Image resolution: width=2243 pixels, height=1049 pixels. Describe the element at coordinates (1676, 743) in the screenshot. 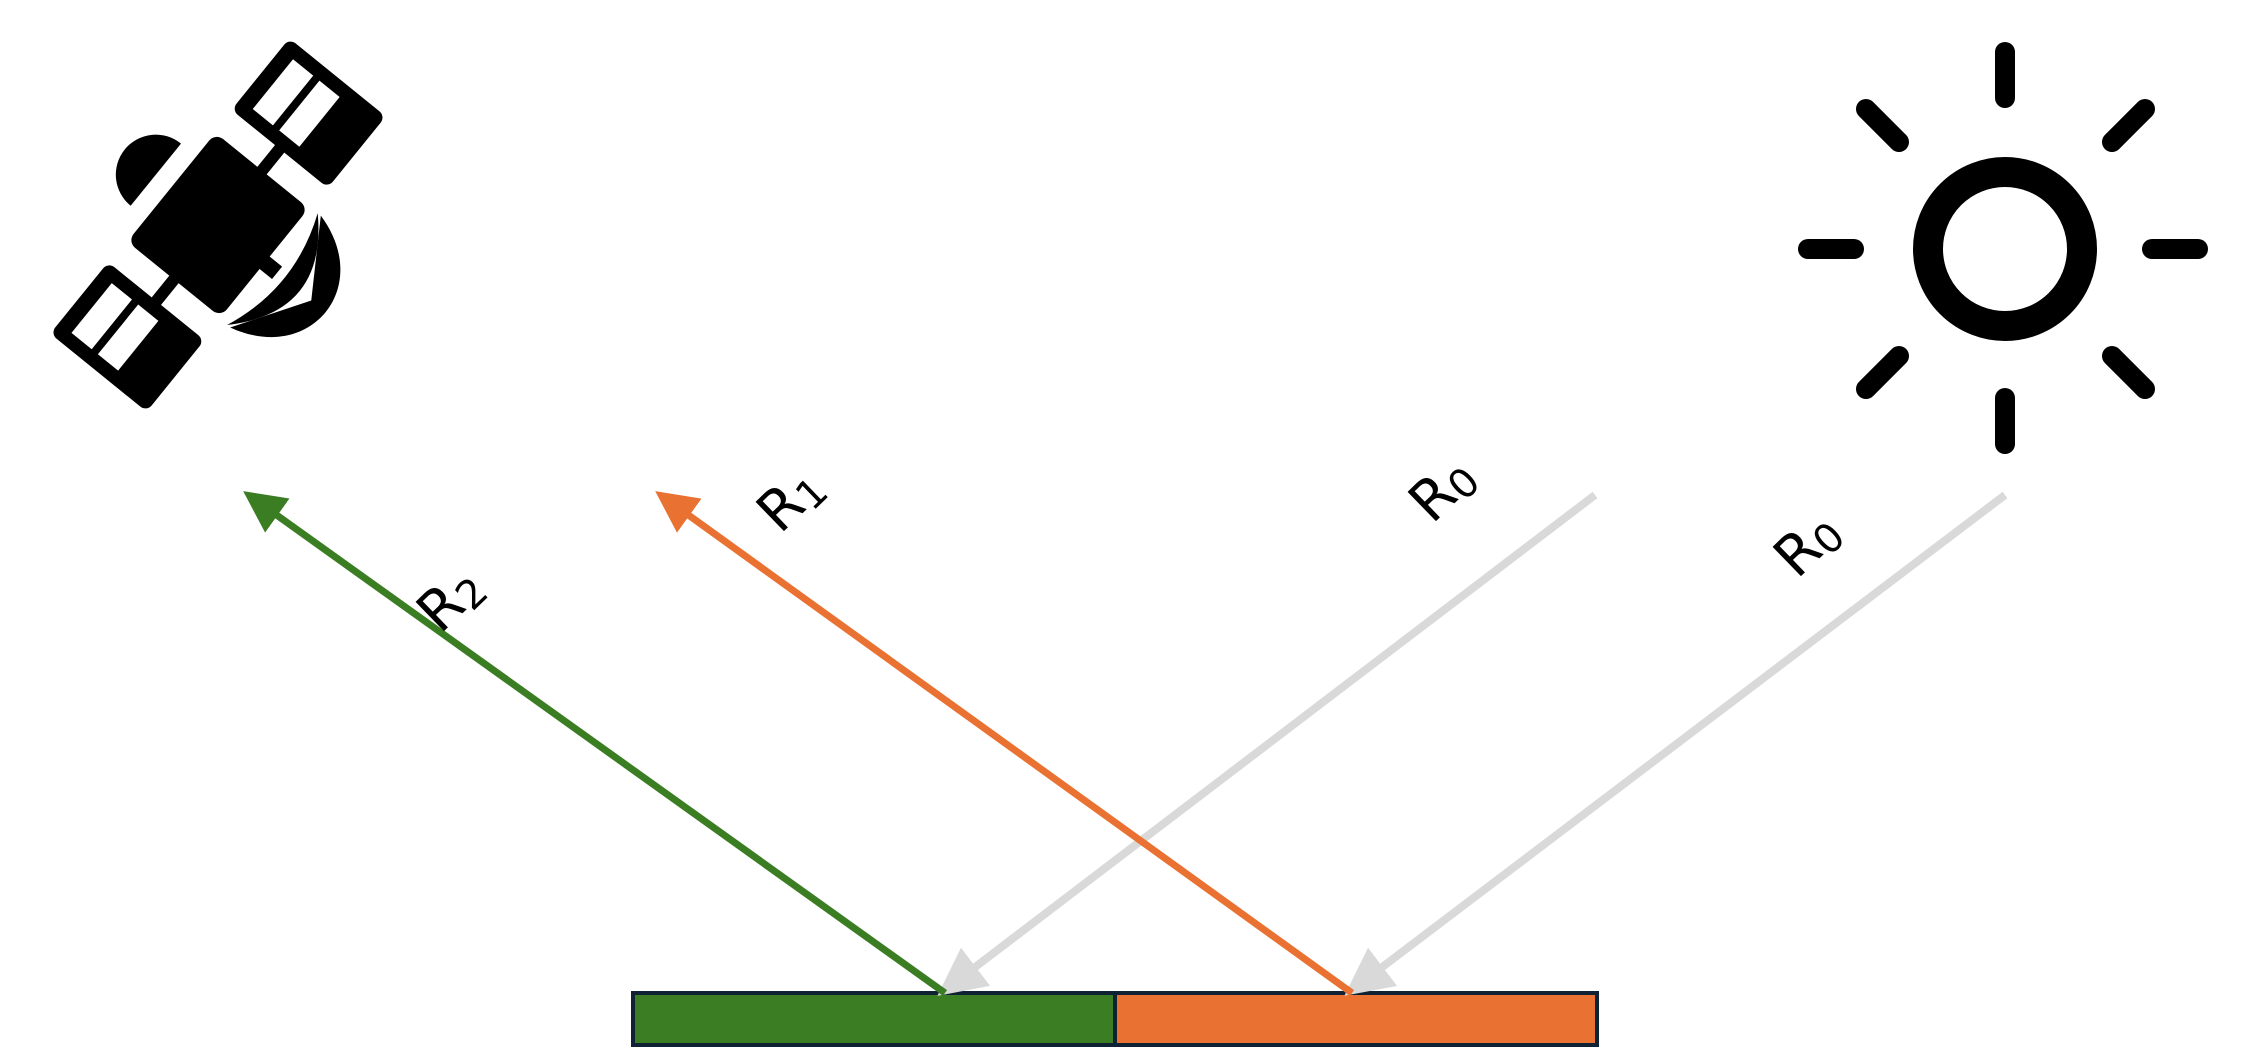

I see `incident-ray-far` at that location.